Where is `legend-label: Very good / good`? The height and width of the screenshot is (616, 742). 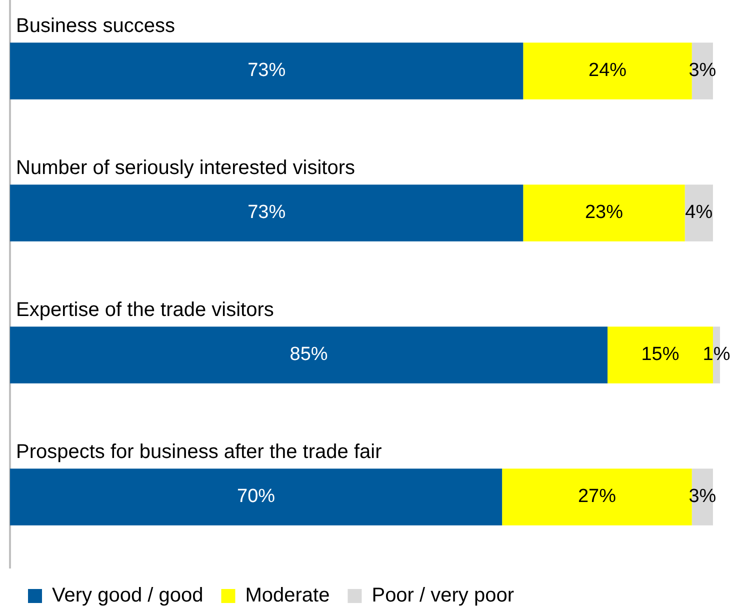
legend-label: Very good / good is located at coordinates (128, 595).